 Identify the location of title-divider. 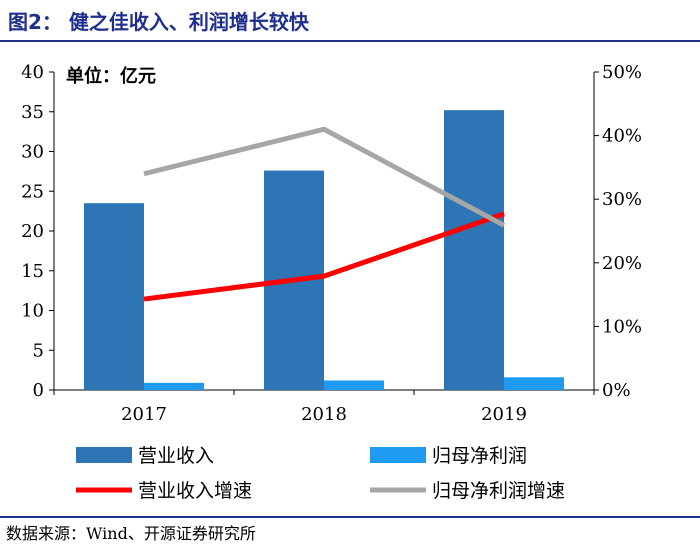
(350, 41).